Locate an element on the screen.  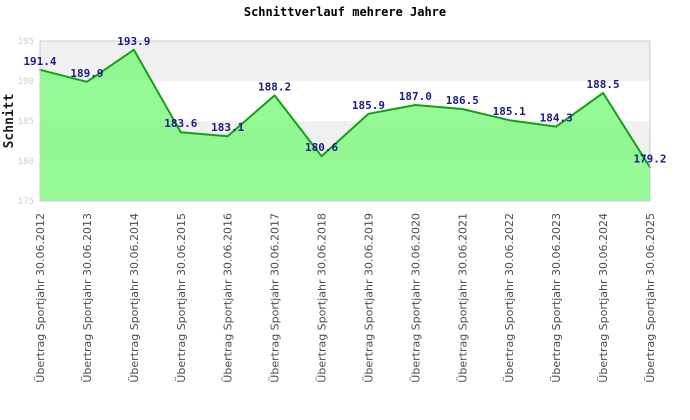
x-tick-label: Übertrag Sportjahr 30.06.2015 is located at coordinates (181, 298).